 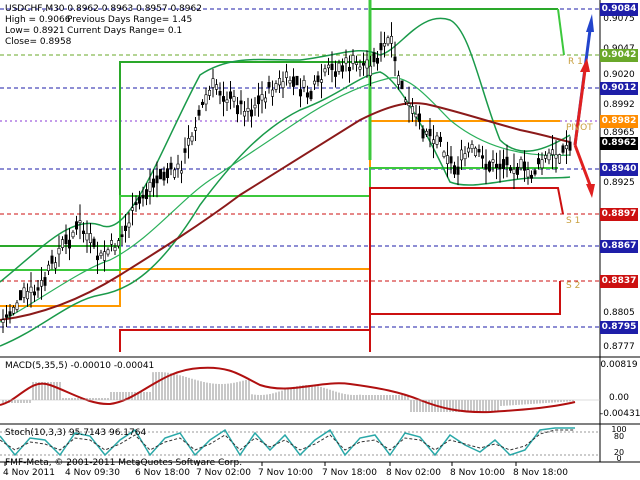 What do you see at coordinates (38, 20) in the screenshot?
I see `high-label: High = 0.9066` at bounding box center [38, 20].